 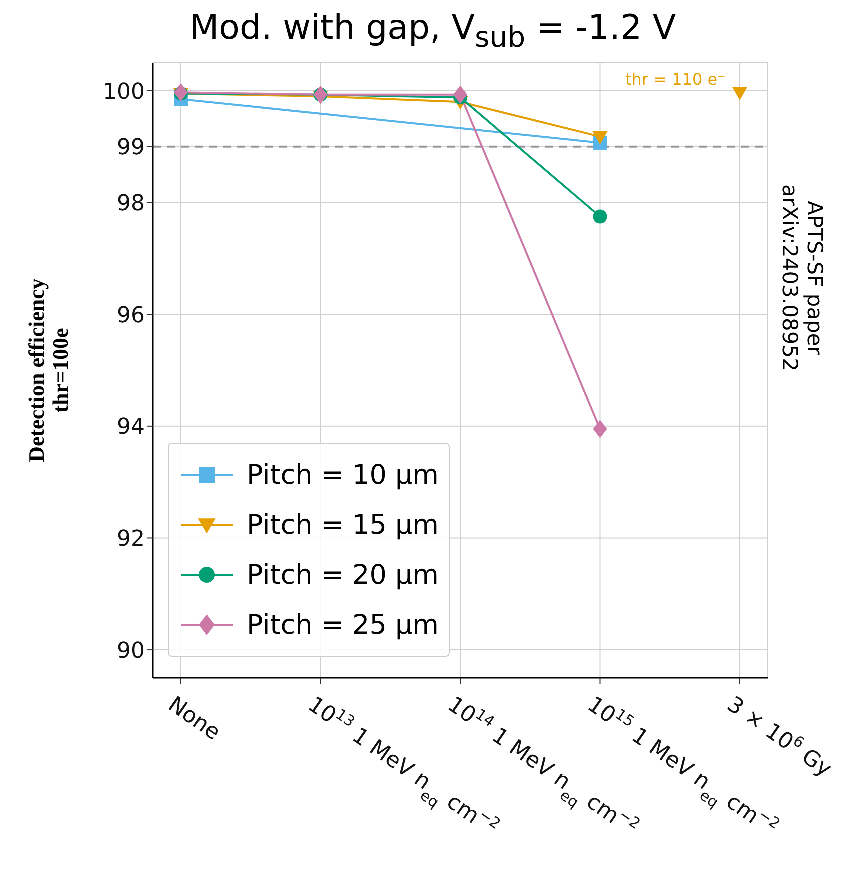 What do you see at coordinates (343, 575) in the screenshot?
I see `legend-label: Pitch = 20 µm` at bounding box center [343, 575].